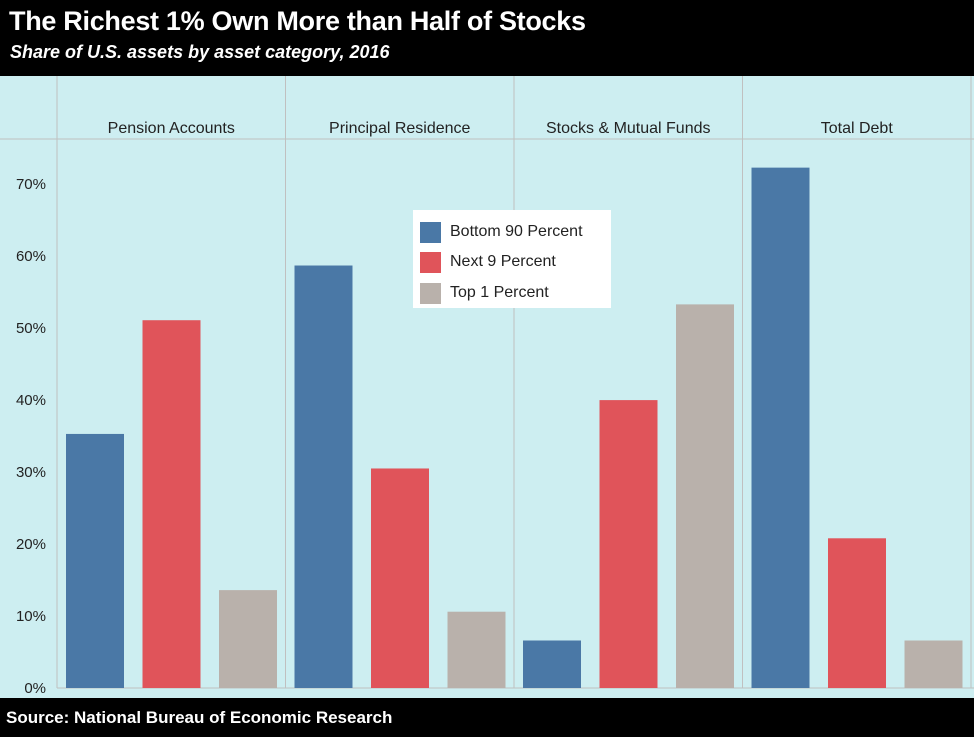  I want to click on legend-label: Next 9 Percent, so click(503, 261).